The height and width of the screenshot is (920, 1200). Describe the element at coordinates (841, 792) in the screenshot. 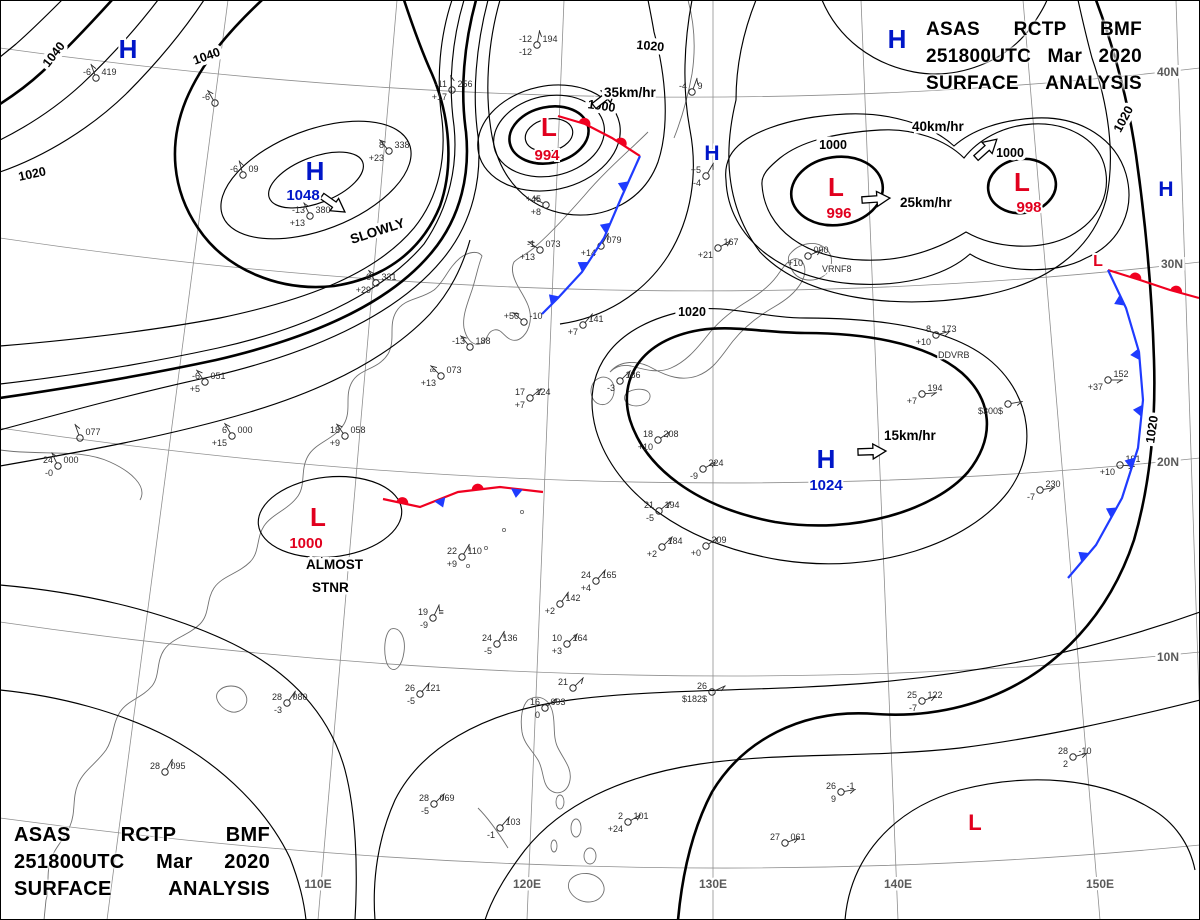

I see `station-plot: 26 -1 9` at that location.